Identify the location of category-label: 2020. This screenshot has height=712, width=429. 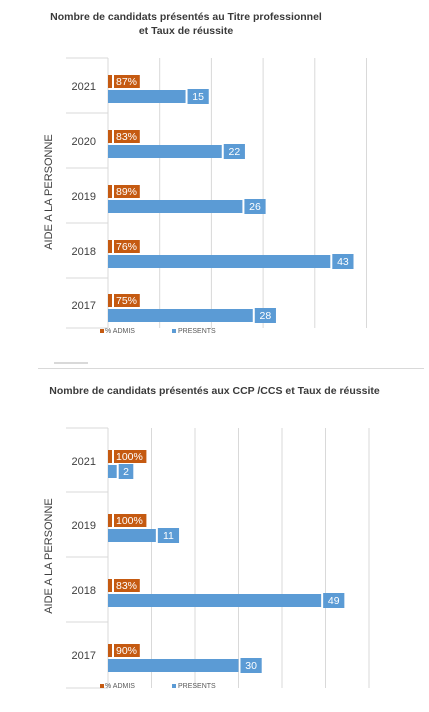
(84, 142).